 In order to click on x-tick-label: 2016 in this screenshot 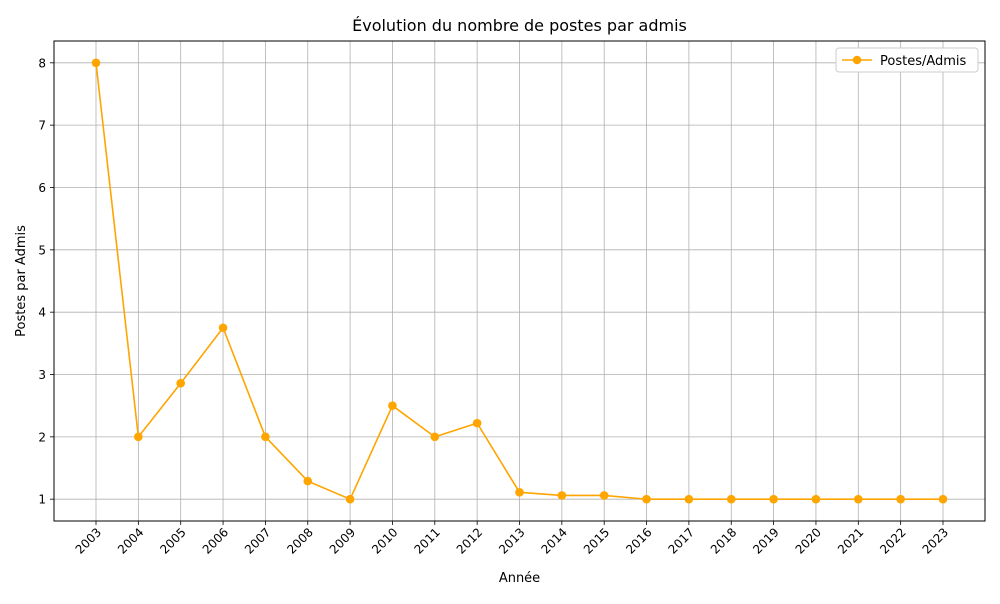, I will do `click(638, 540)`.